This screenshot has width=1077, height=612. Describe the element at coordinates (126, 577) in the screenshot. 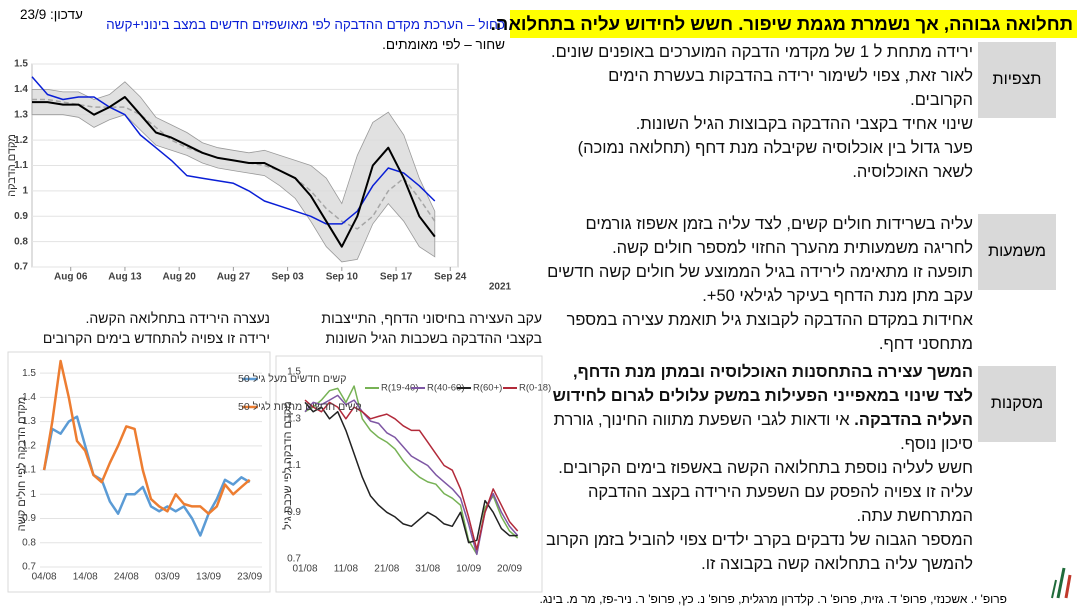

I see `x-tick-label: 24/08` at that location.